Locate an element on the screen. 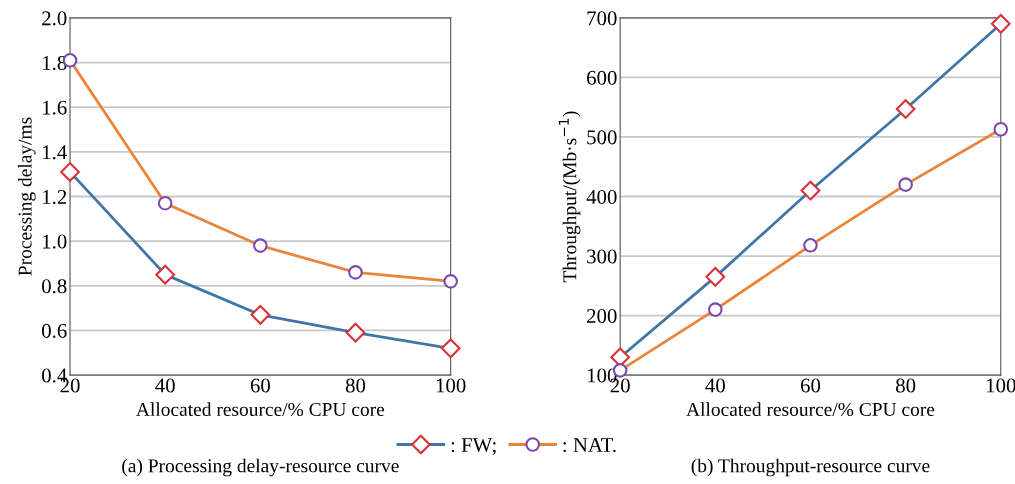  y-tick-label: 200 is located at coordinates (602, 315).